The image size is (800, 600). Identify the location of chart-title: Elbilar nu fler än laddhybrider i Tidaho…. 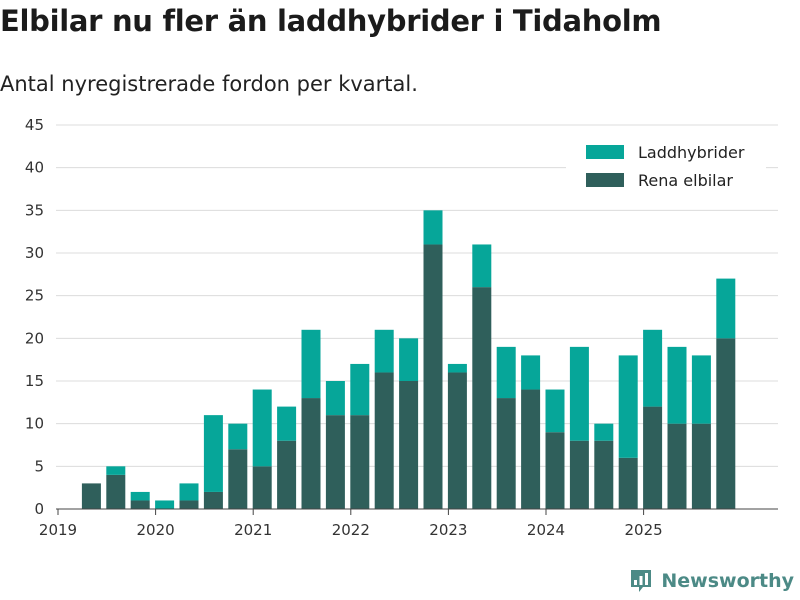
(331, 21).